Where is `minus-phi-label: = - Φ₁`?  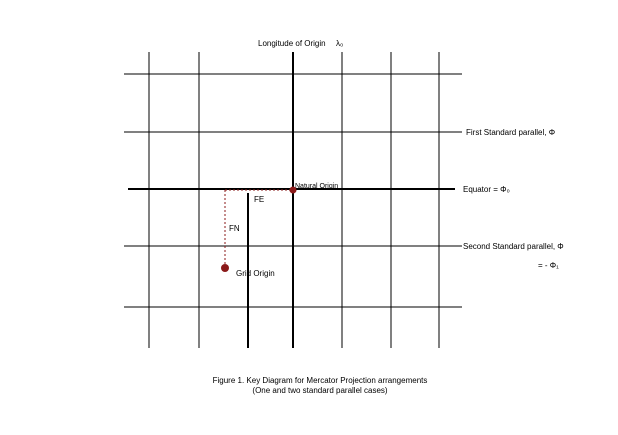 minus-phi-label: = - Φ₁ is located at coordinates (548, 265).